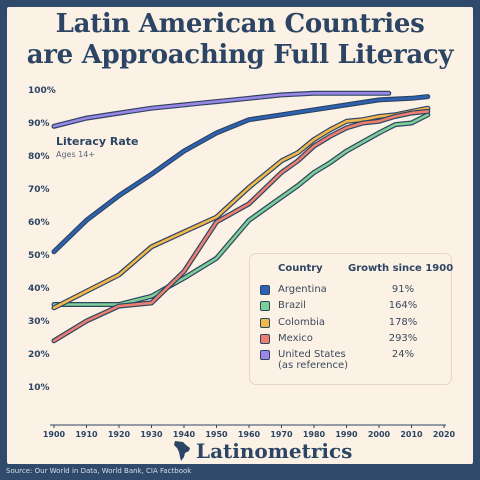 This screenshot has height=480, width=480. What do you see at coordinates (444, 434) in the screenshot?
I see `x-tick-label: 2020` at bounding box center [444, 434].